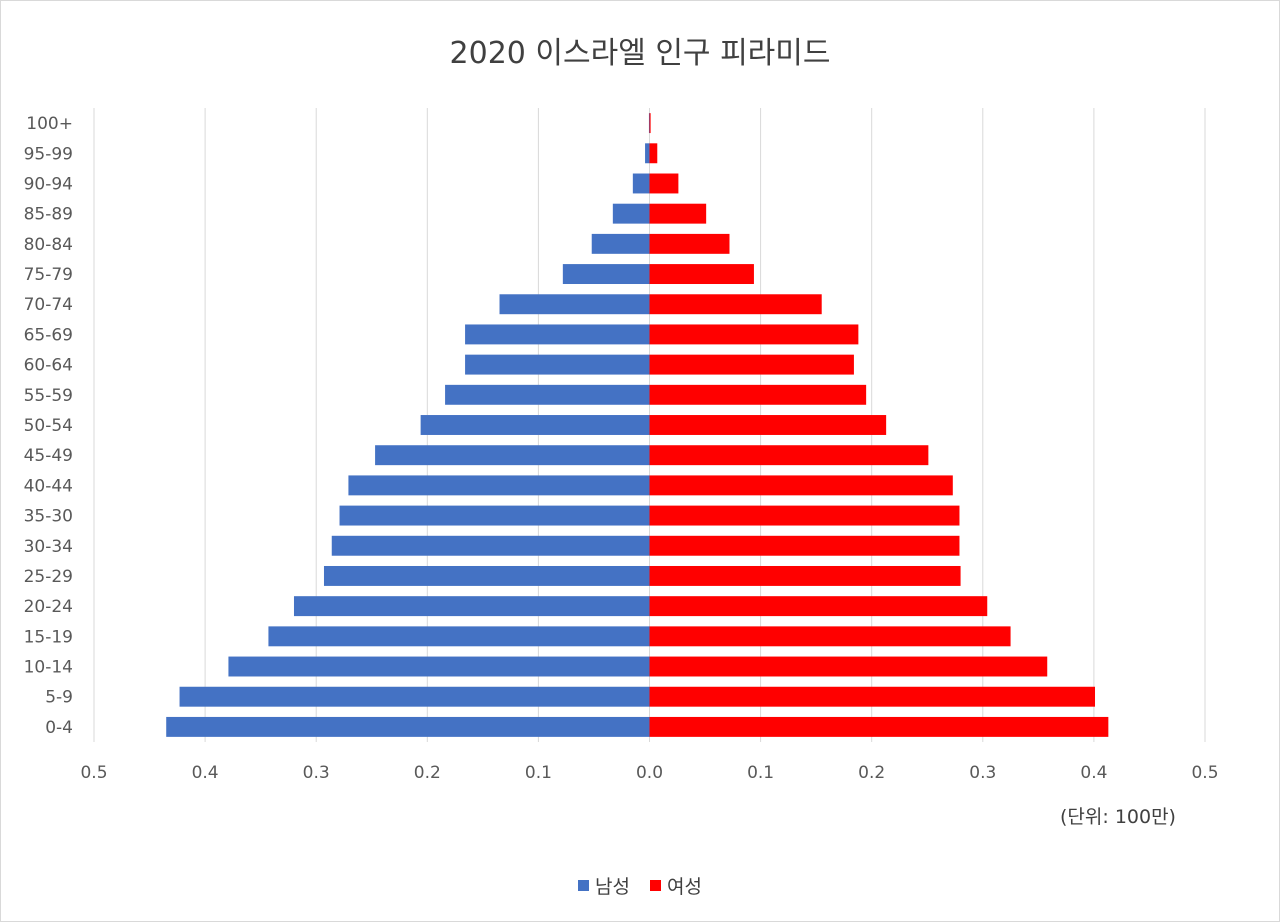 The height and width of the screenshot is (922, 1280). What do you see at coordinates (49, 124) in the screenshot?
I see `y-tick-label: 100+` at bounding box center [49, 124].